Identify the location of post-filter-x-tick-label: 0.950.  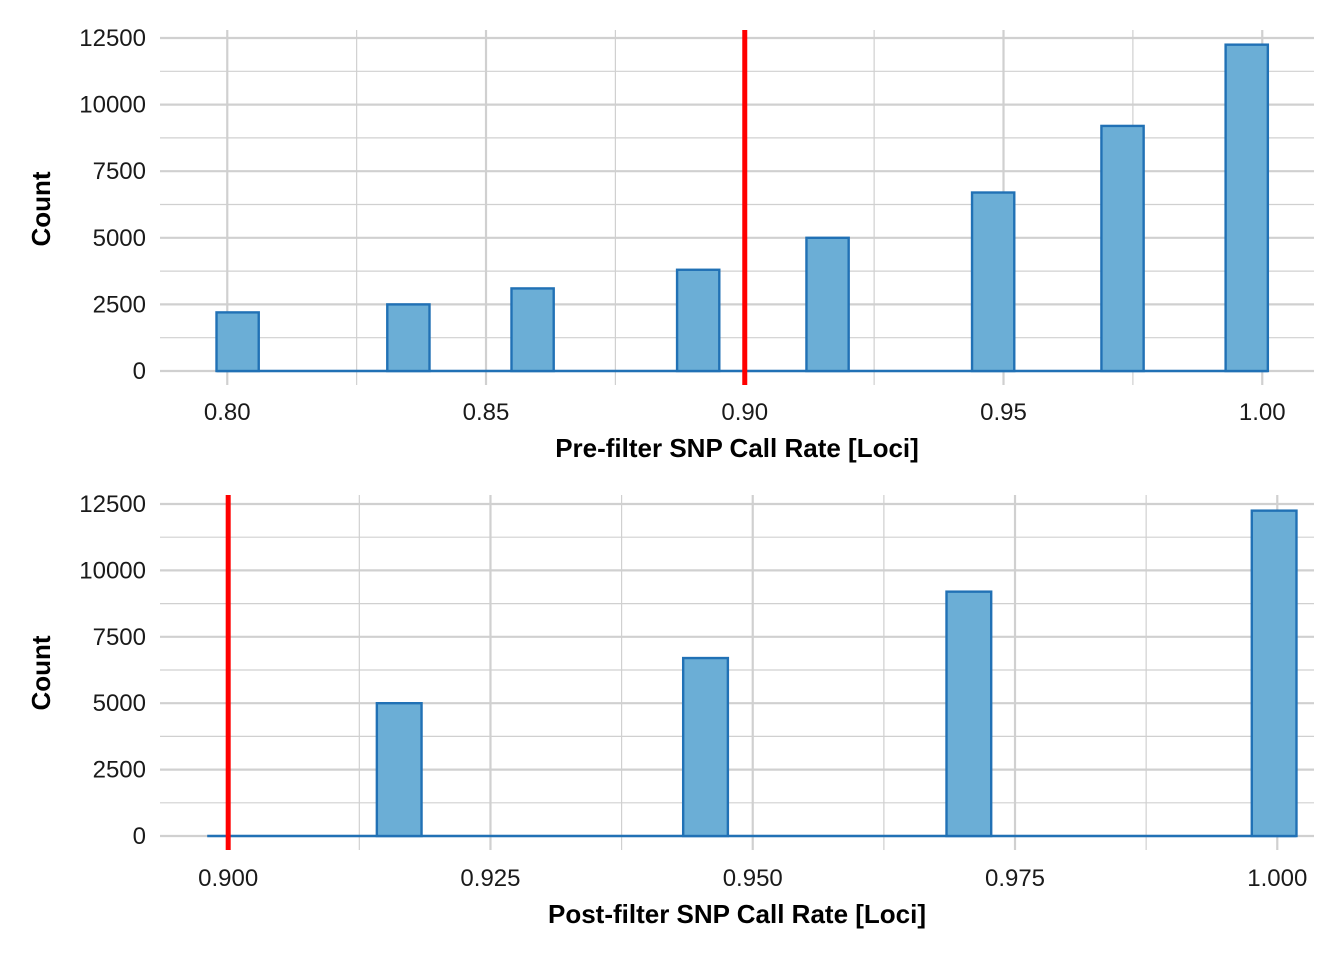
(753, 878).